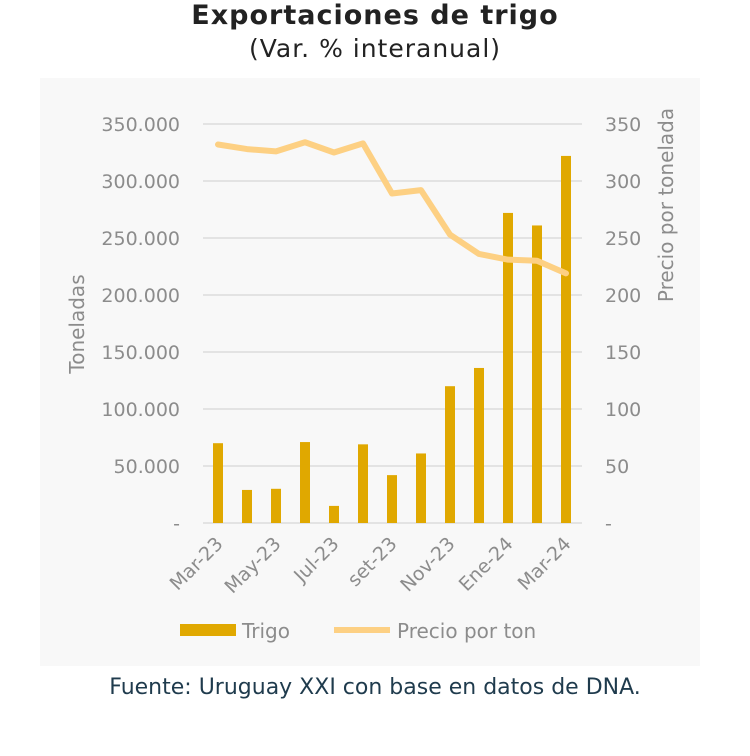 The width and height of the screenshot is (750, 756). Describe the element at coordinates (140, 353) in the screenshot. I see `y-tick-label: 150.000` at that location.